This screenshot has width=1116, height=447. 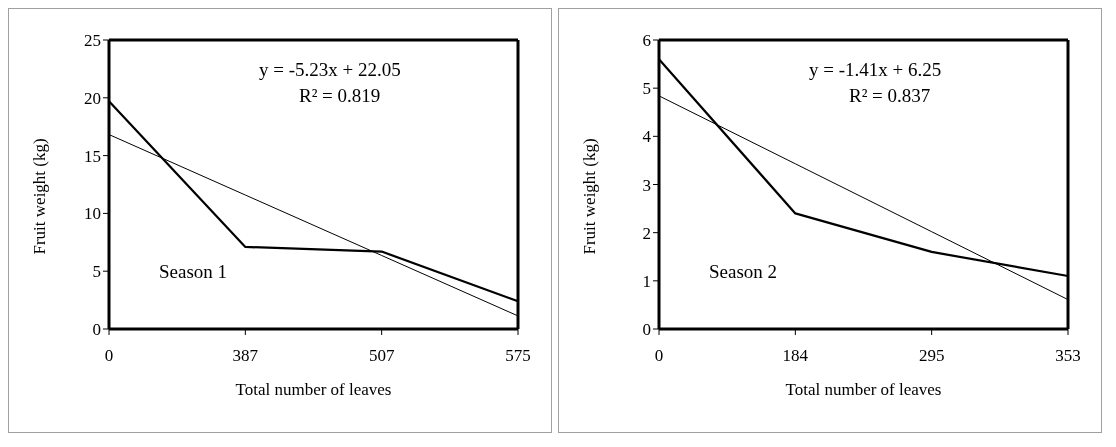 I want to click on y-tick-label: 15, so click(x=92, y=156).